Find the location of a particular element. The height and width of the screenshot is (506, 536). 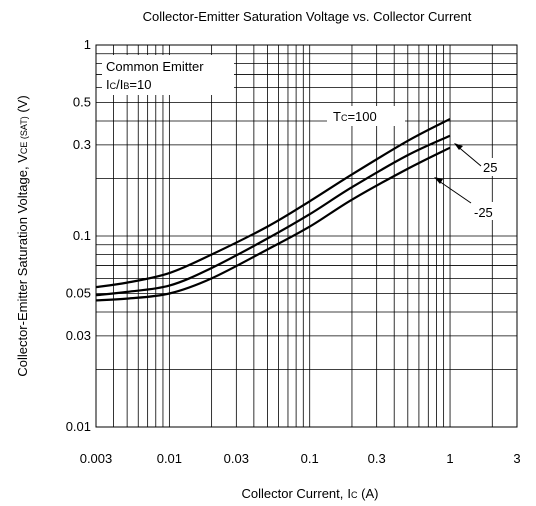

y-tick-label: 0.03 is located at coordinates (78, 335).